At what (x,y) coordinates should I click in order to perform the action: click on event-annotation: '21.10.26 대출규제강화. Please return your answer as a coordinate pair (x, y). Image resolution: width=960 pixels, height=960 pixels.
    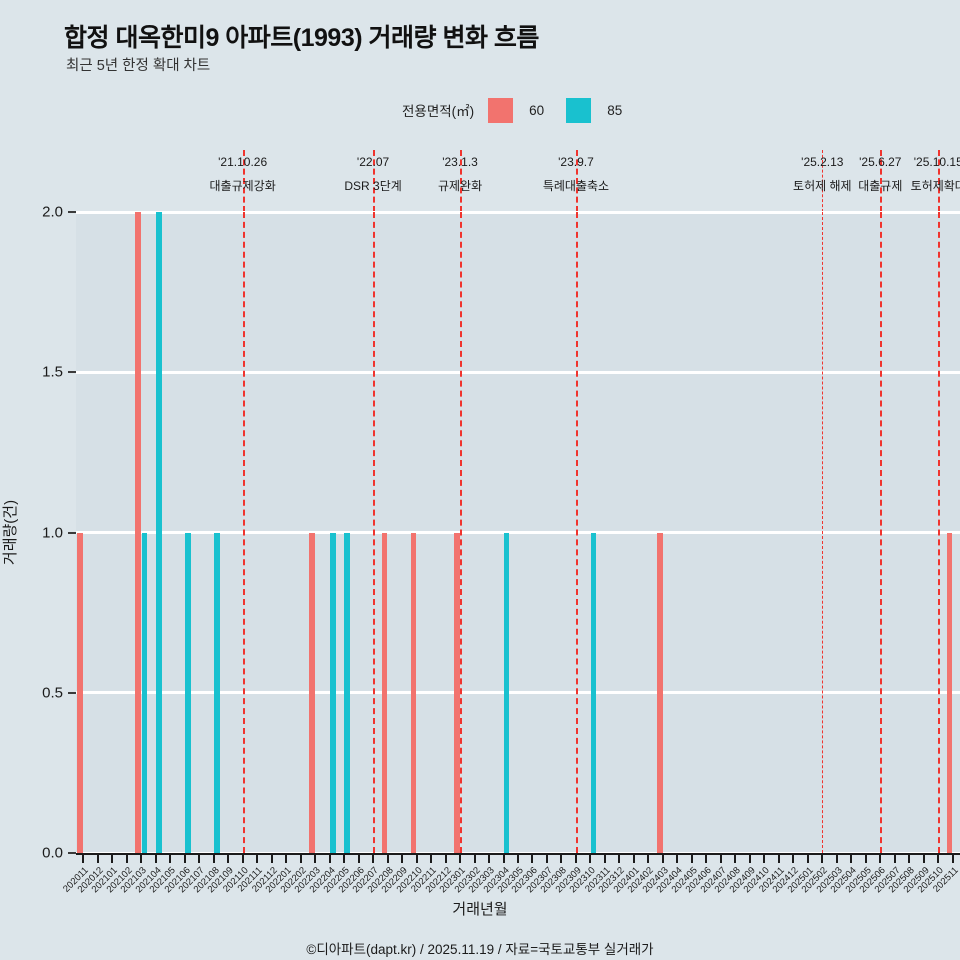
    Looking at the image, I should click on (243, 174).